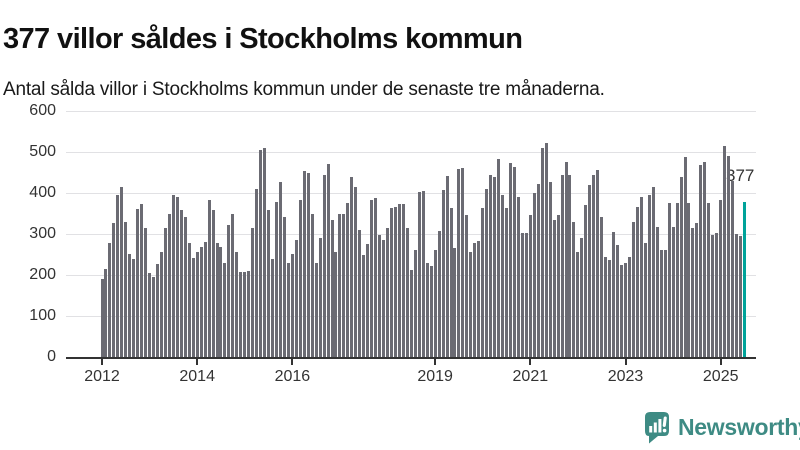 The width and height of the screenshot is (800, 450). Describe the element at coordinates (720, 376) in the screenshot. I see `x-tick-label: 2025` at that location.